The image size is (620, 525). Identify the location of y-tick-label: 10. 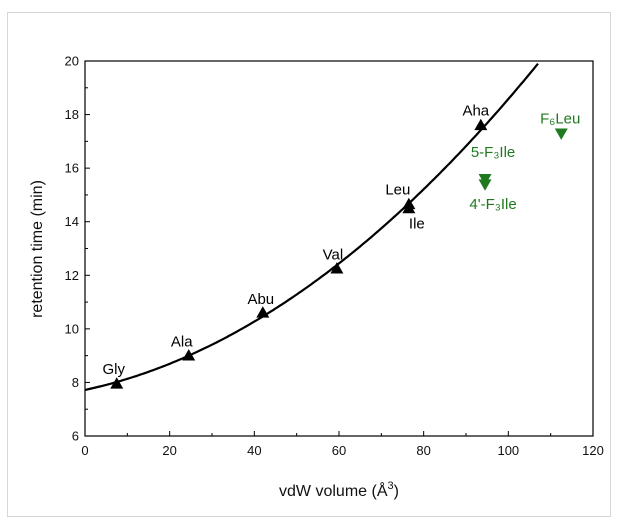
(72, 328).